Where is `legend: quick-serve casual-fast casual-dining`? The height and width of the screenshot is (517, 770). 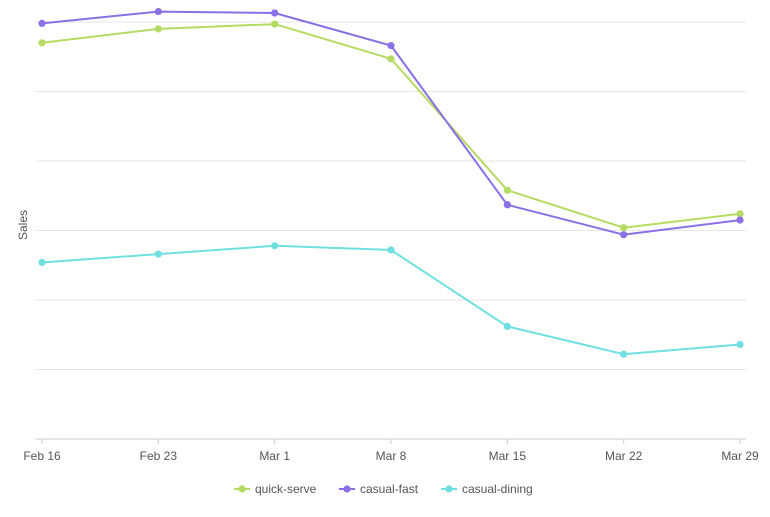
legend: quick-serve casual-fast casual-dining is located at coordinates (383, 489).